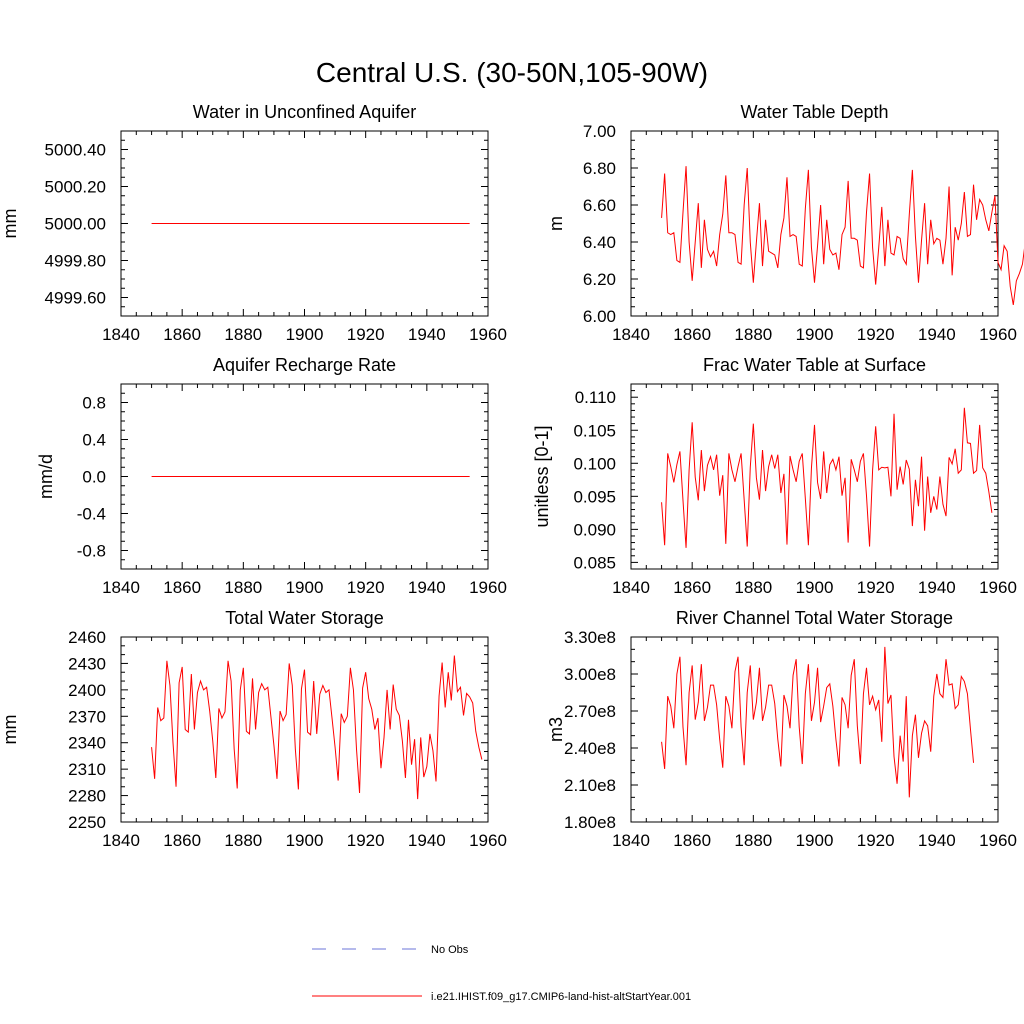  Describe the element at coordinates (91, 551) in the screenshot. I see `y-tick-label: -0.8` at that location.